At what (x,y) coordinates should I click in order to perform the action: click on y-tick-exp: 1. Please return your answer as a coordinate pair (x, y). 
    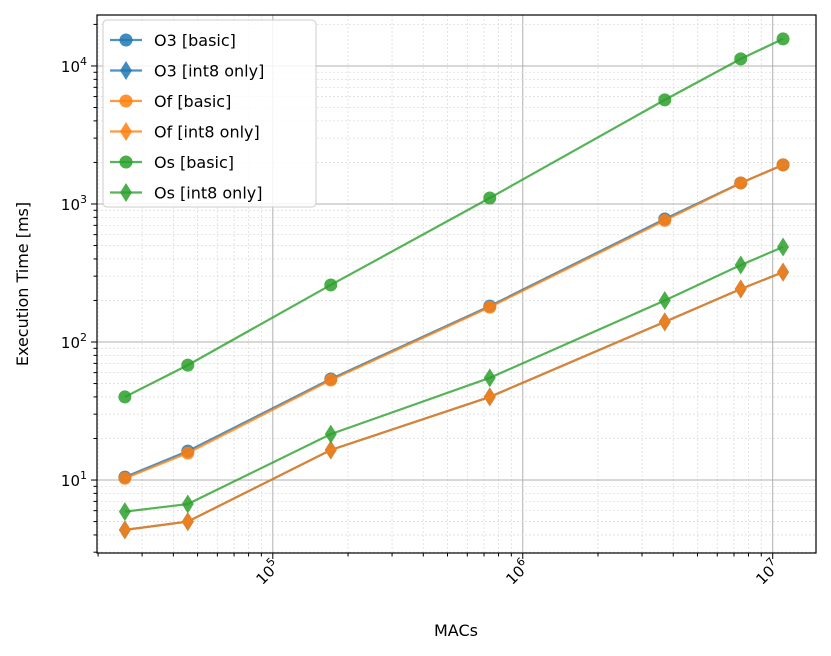
    Looking at the image, I should click on (83, 475).